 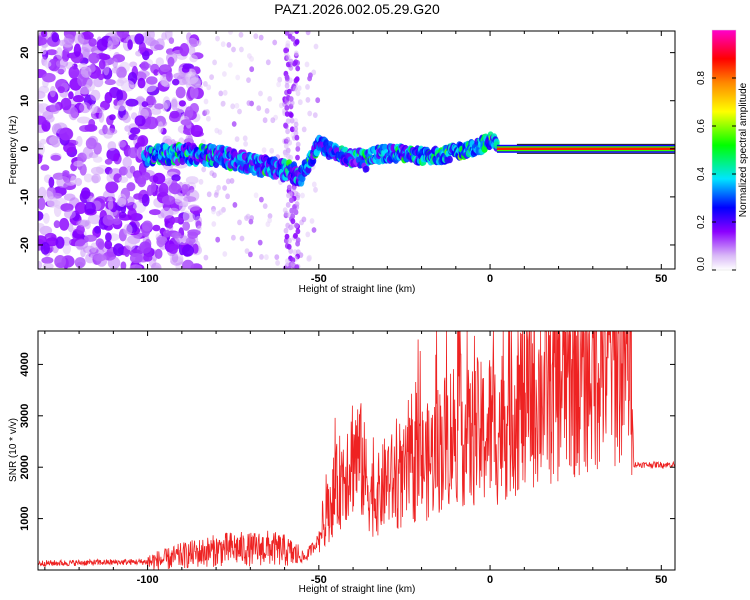 What do you see at coordinates (661, 580) in the screenshot?
I see `snr-xtick-label: 50` at bounding box center [661, 580].